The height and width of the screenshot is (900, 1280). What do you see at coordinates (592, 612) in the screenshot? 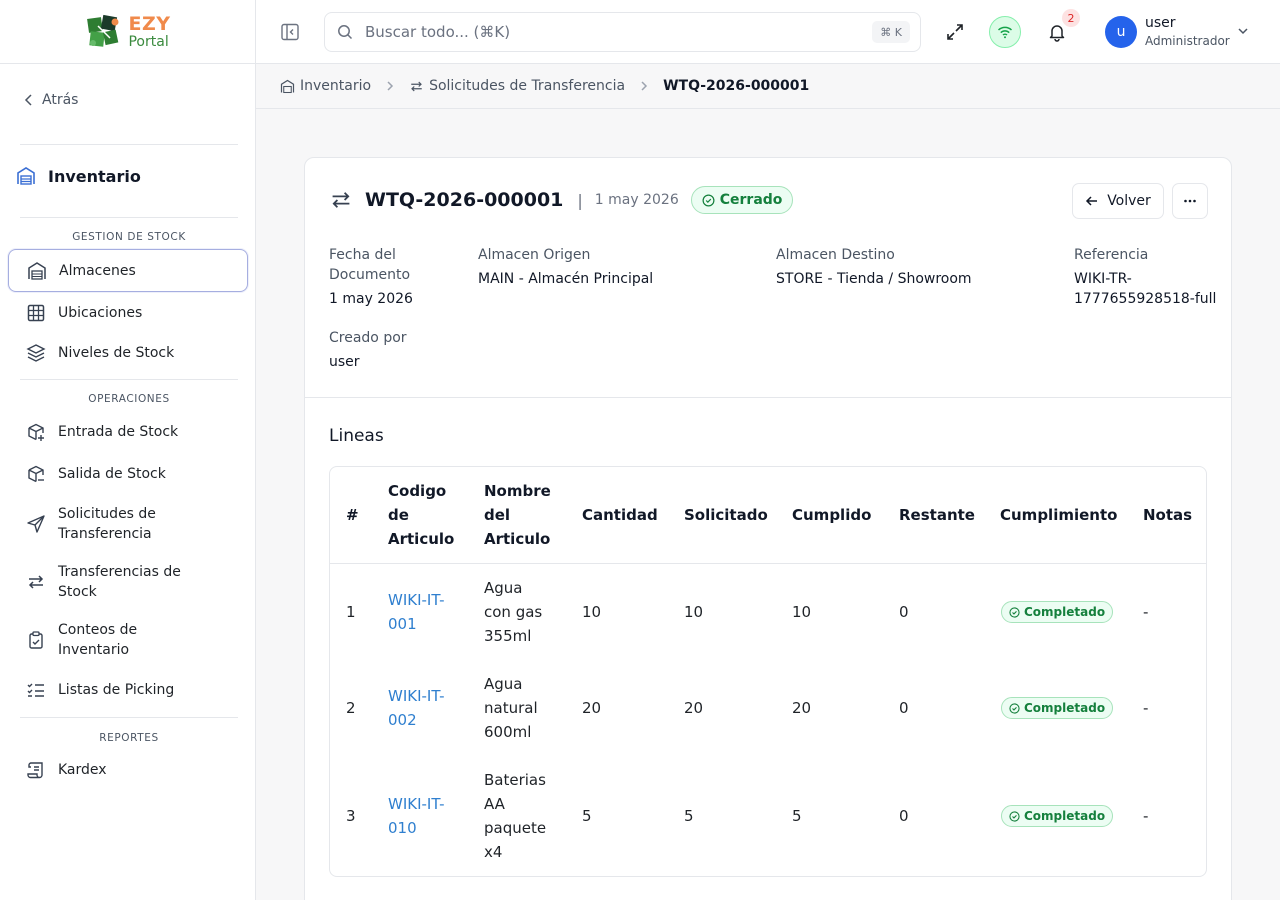
I see `cell-qty: 10` at bounding box center [592, 612].